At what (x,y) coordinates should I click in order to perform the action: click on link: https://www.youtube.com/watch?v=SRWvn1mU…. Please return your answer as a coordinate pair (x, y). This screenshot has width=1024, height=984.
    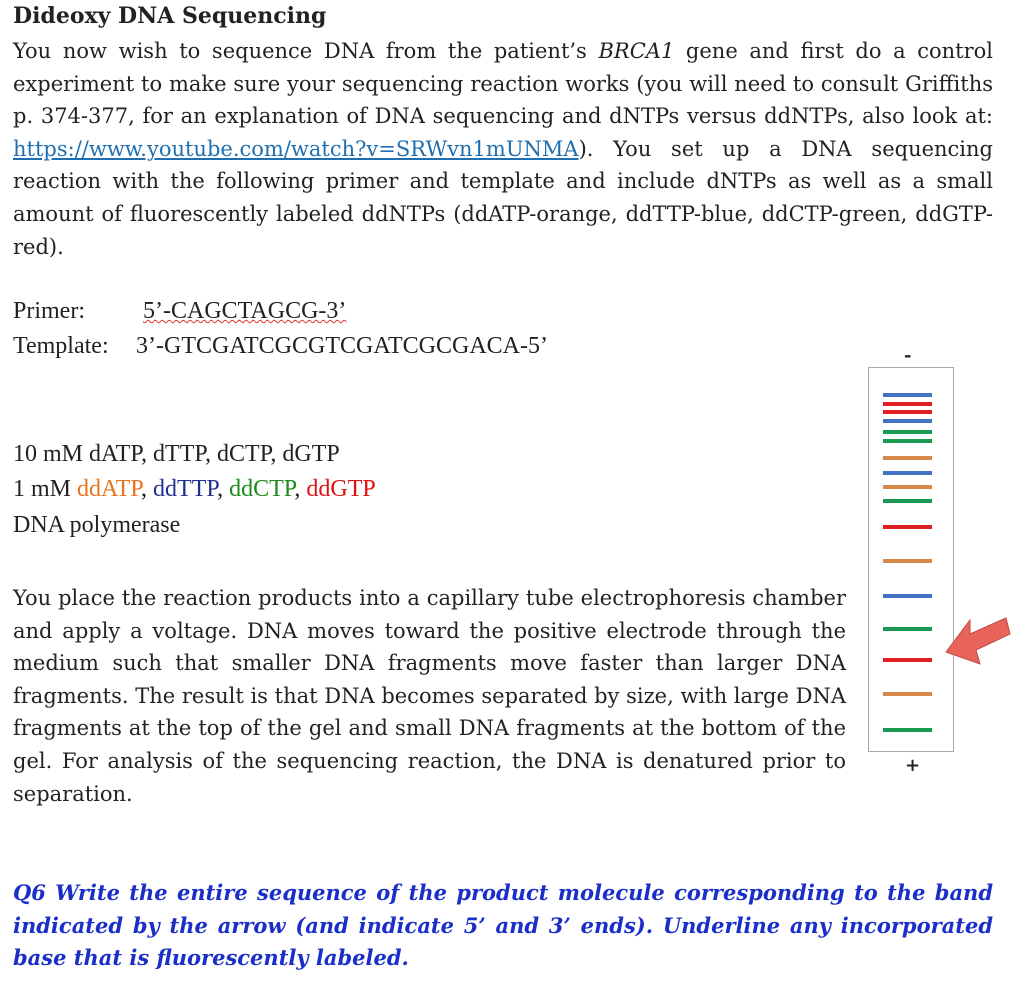
    Looking at the image, I should click on (296, 148).